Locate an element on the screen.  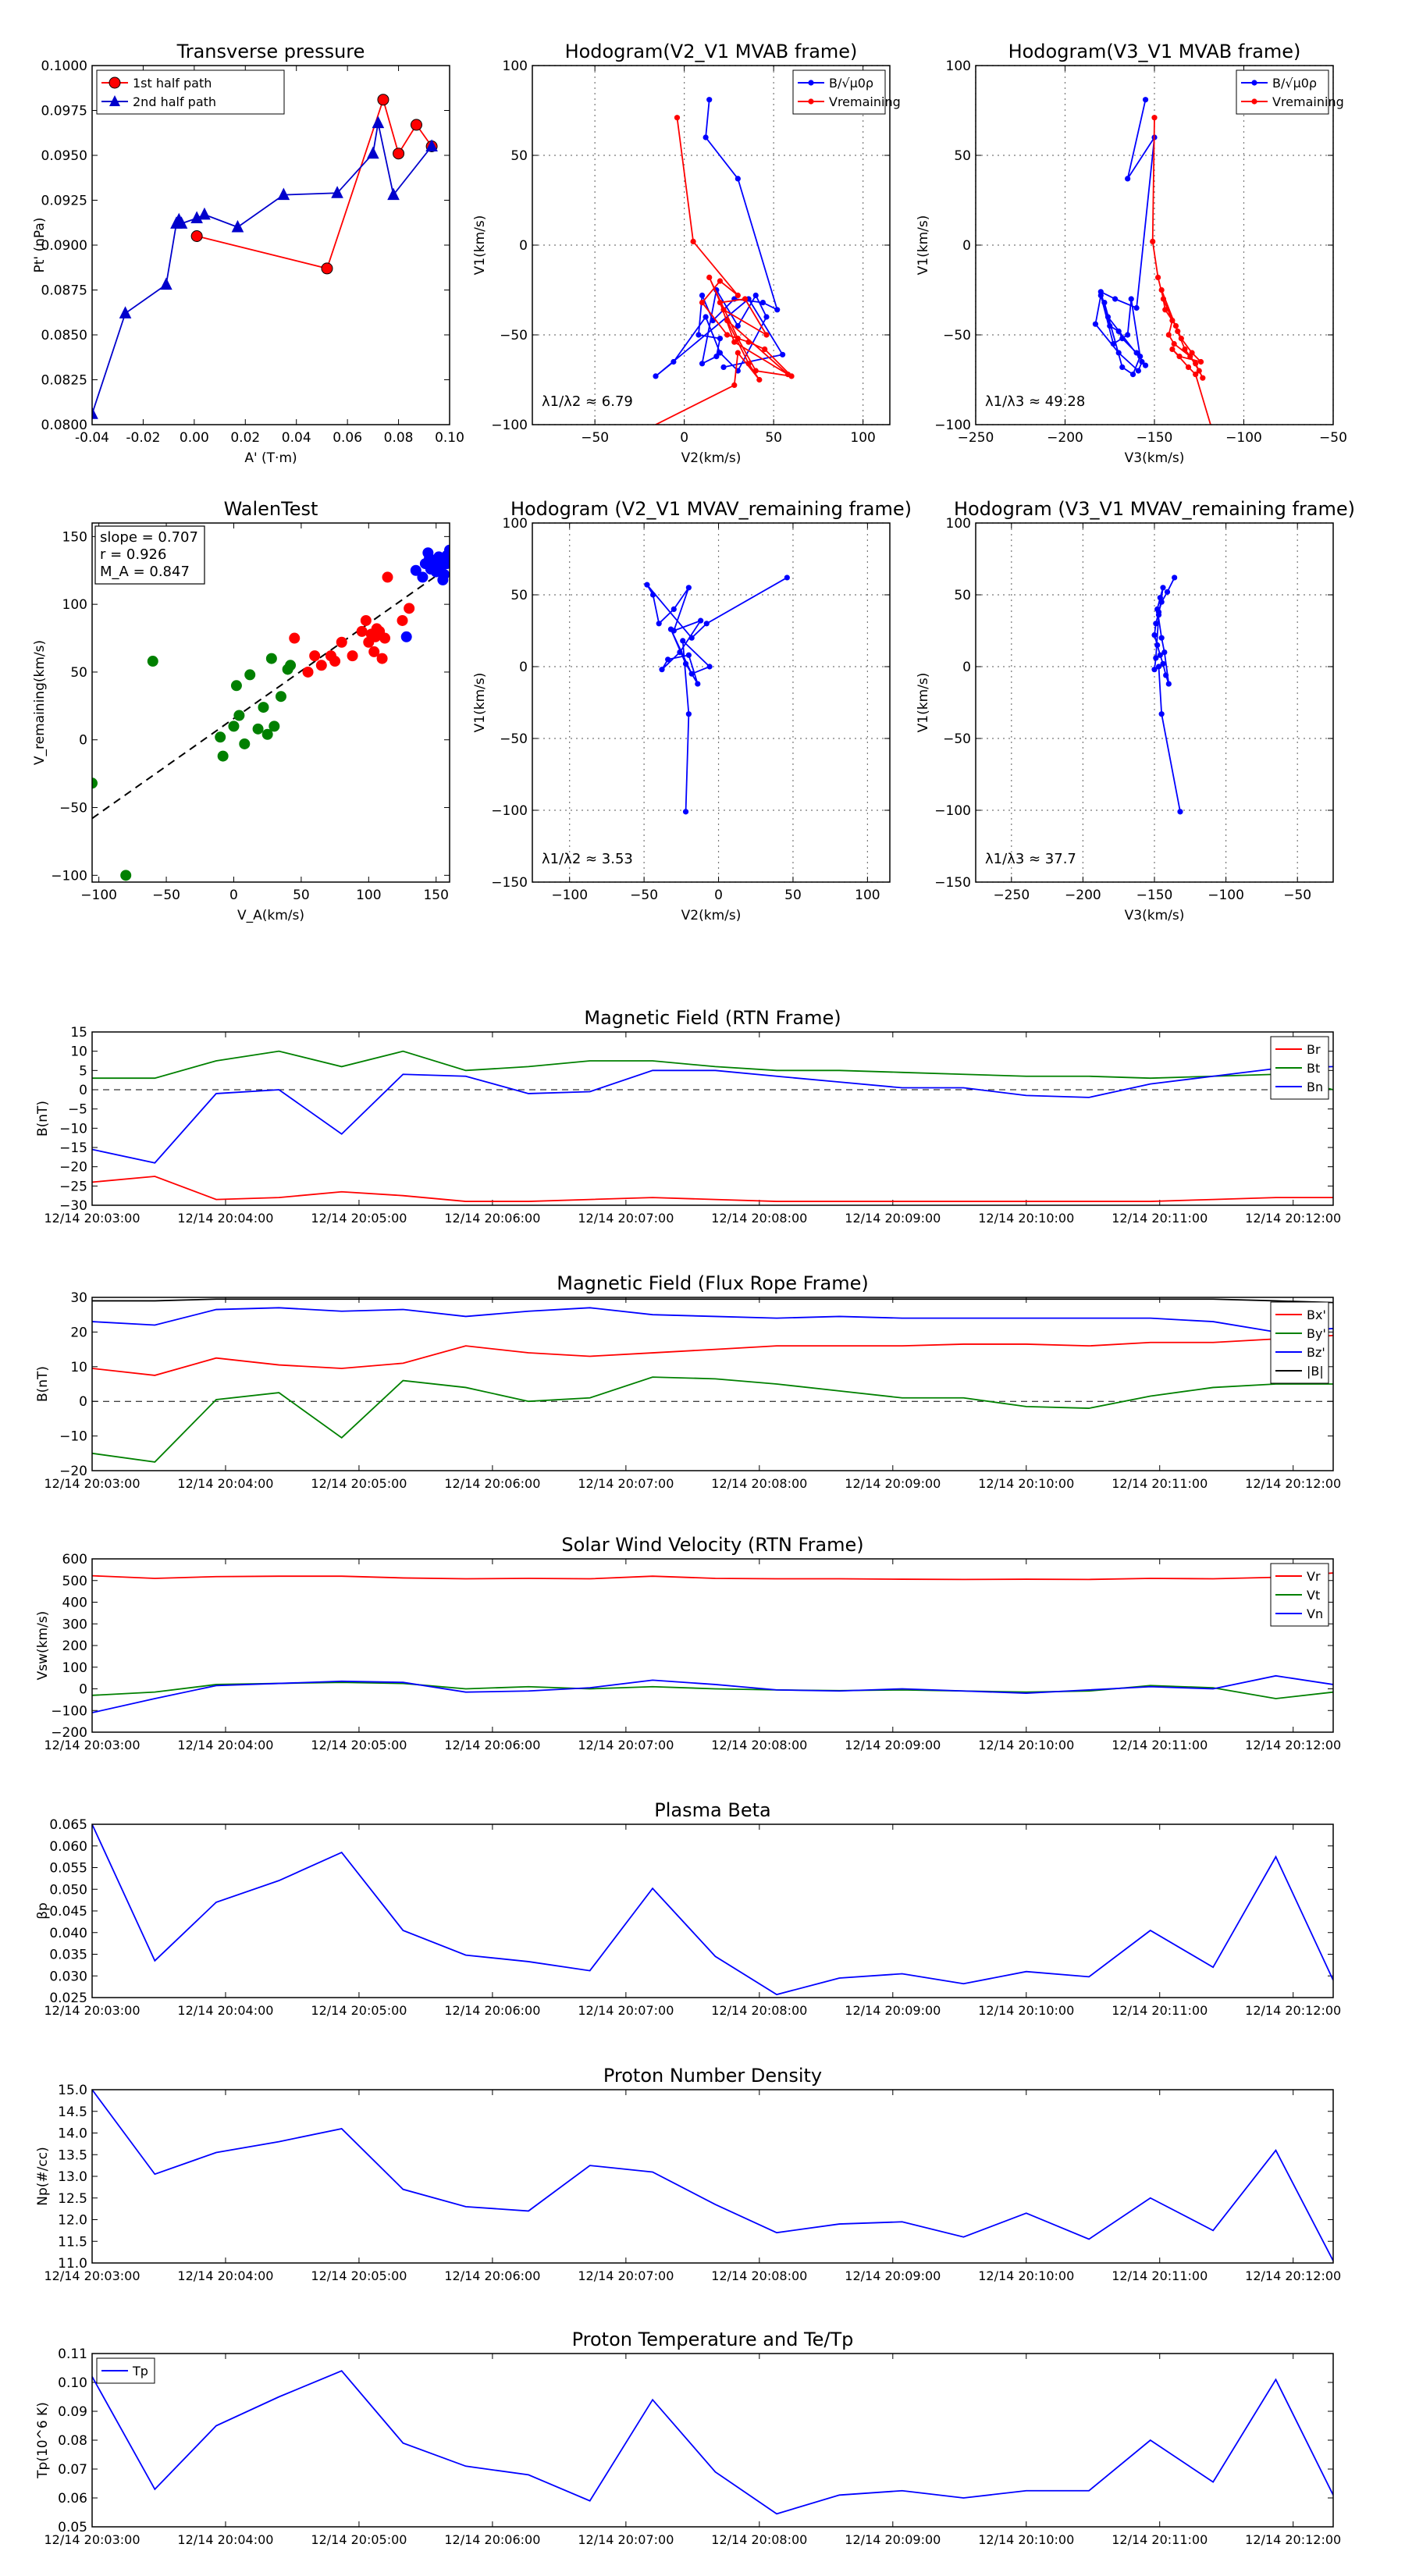
y-tick-label: 0.0900 is located at coordinates (64, 246).